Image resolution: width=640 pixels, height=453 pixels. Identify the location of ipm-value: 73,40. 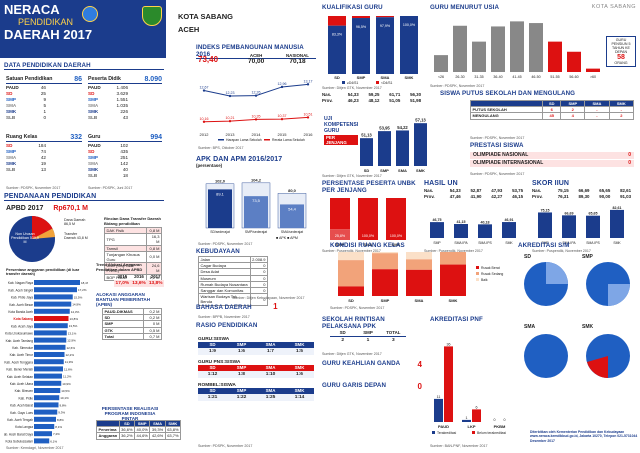
(208, 59).